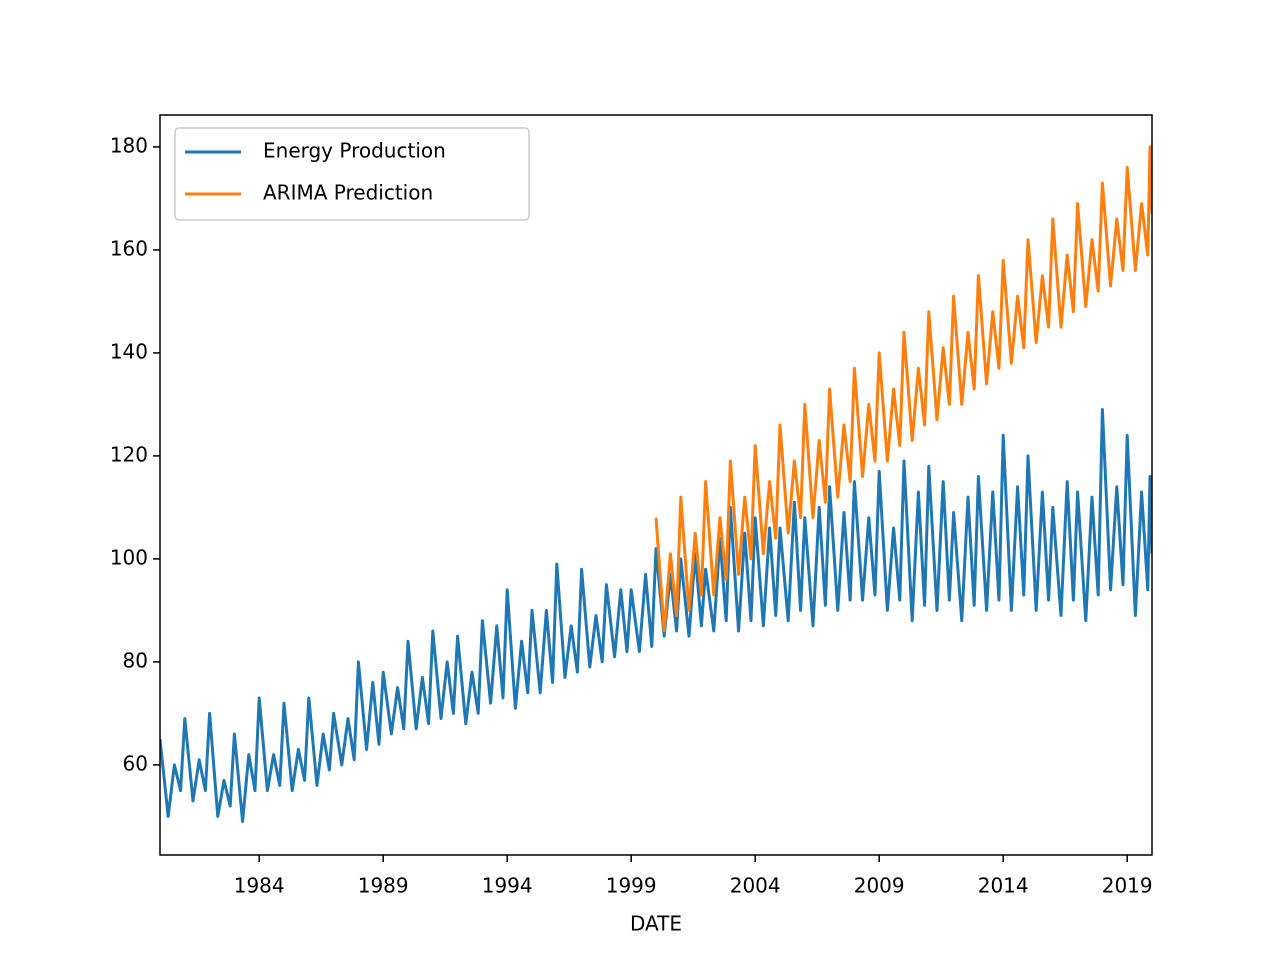 The height and width of the screenshot is (960, 1280). What do you see at coordinates (129, 248) in the screenshot?
I see `y-tick-label: 160` at bounding box center [129, 248].